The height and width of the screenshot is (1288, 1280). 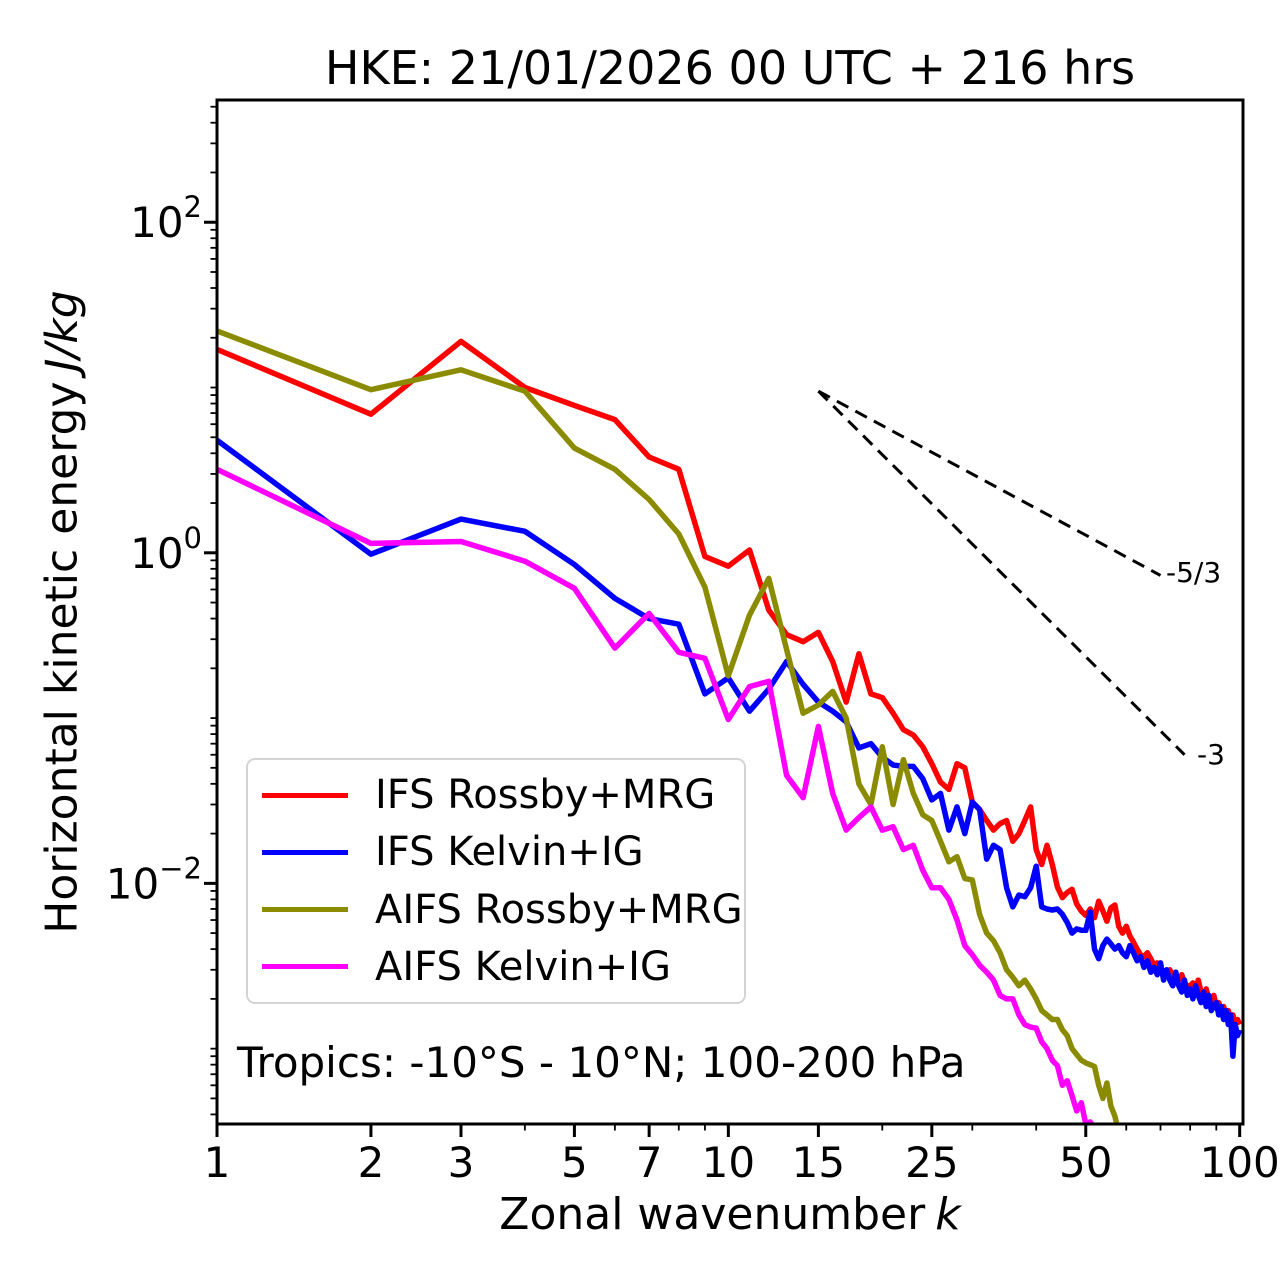 I want to click on legend-item: IFS Rossby+MRG, so click(x=503, y=795).